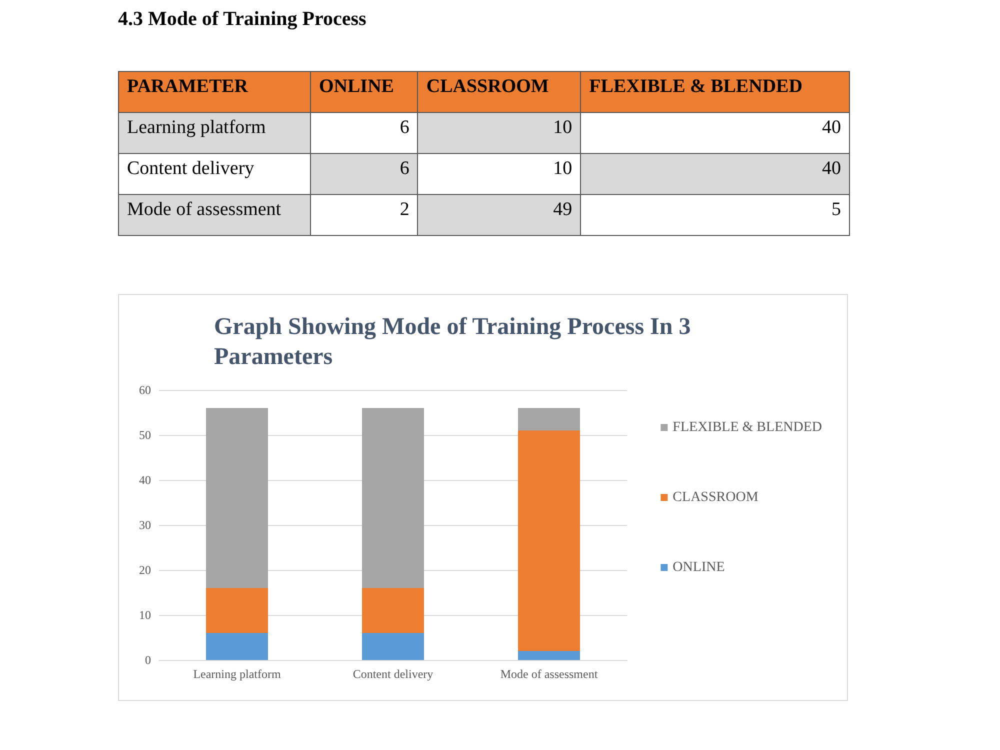 The width and height of the screenshot is (1000, 750). Describe the element at coordinates (405, 209) in the screenshot. I see `text: 2` at that location.